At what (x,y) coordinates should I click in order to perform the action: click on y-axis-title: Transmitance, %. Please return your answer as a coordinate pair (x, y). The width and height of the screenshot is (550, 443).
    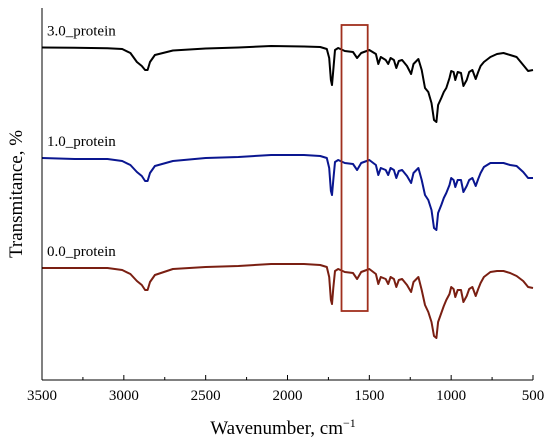
    Looking at the image, I should click on (16, 194).